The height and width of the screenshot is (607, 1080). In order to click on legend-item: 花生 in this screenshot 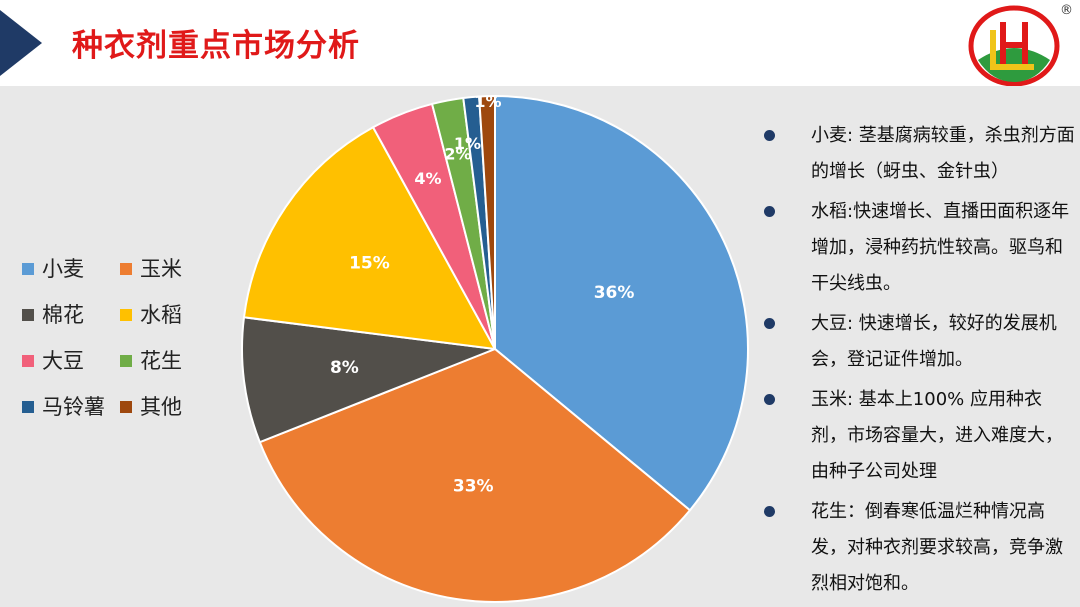, I will do `click(151, 361)`.